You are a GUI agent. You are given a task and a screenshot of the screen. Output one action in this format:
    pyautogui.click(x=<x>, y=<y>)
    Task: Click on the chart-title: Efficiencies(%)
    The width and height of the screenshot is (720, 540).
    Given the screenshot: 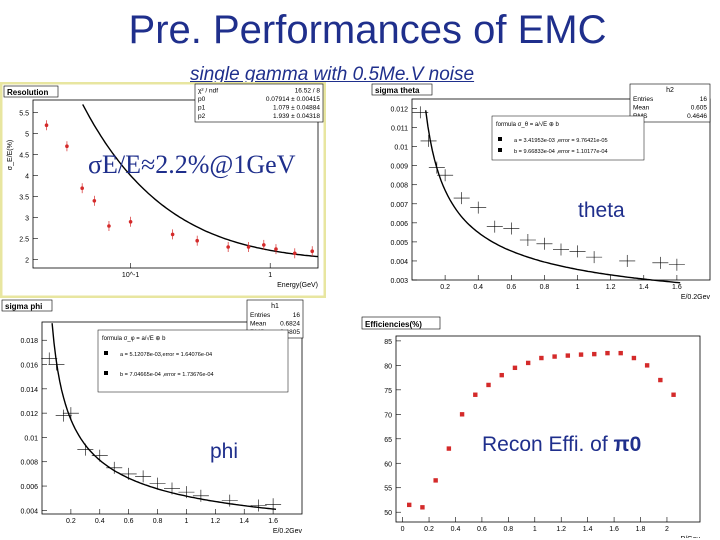 What is the action you would take?
    pyautogui.click(x=393, y=324)
    